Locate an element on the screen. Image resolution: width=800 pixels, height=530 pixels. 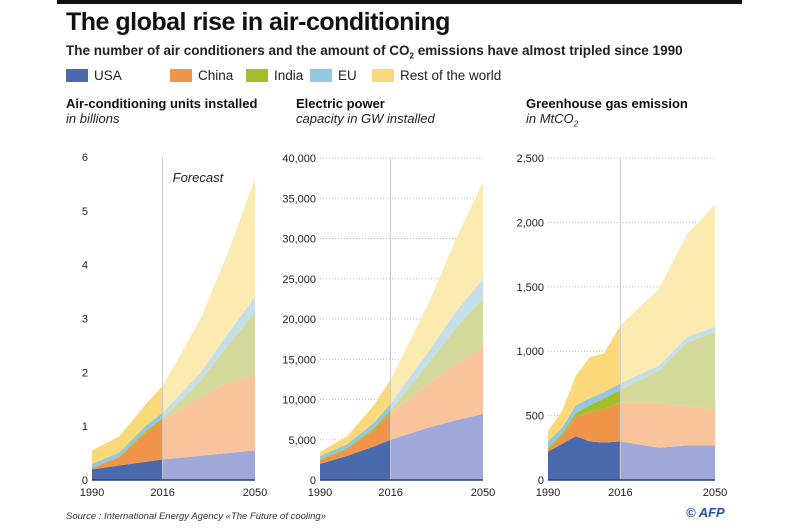
legend-india: India is located at coordinates (274, 75).